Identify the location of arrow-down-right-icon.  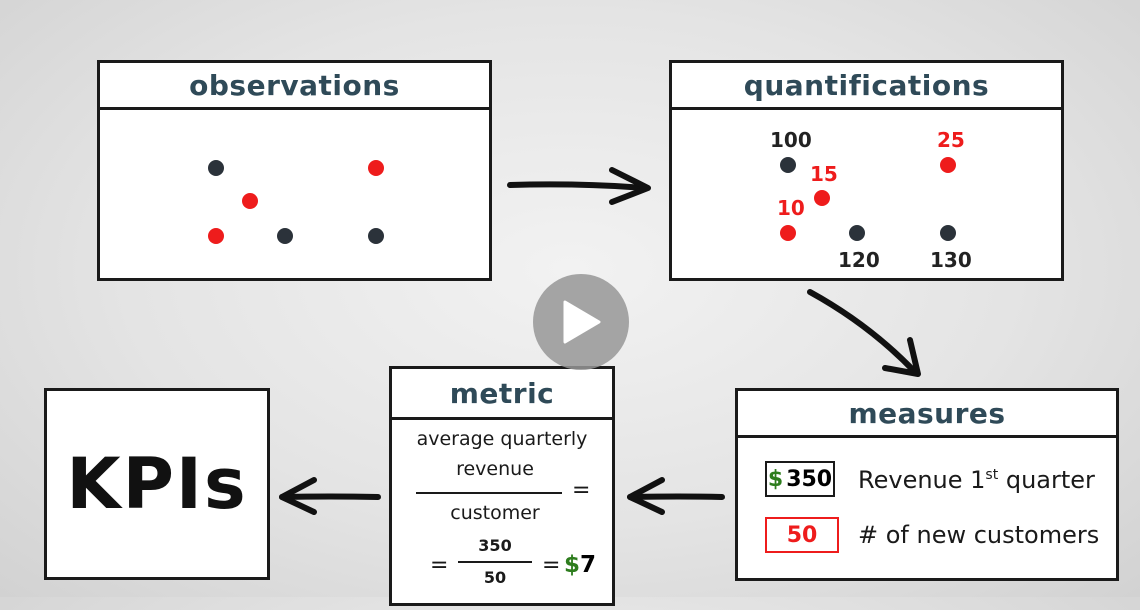
(862, 332).